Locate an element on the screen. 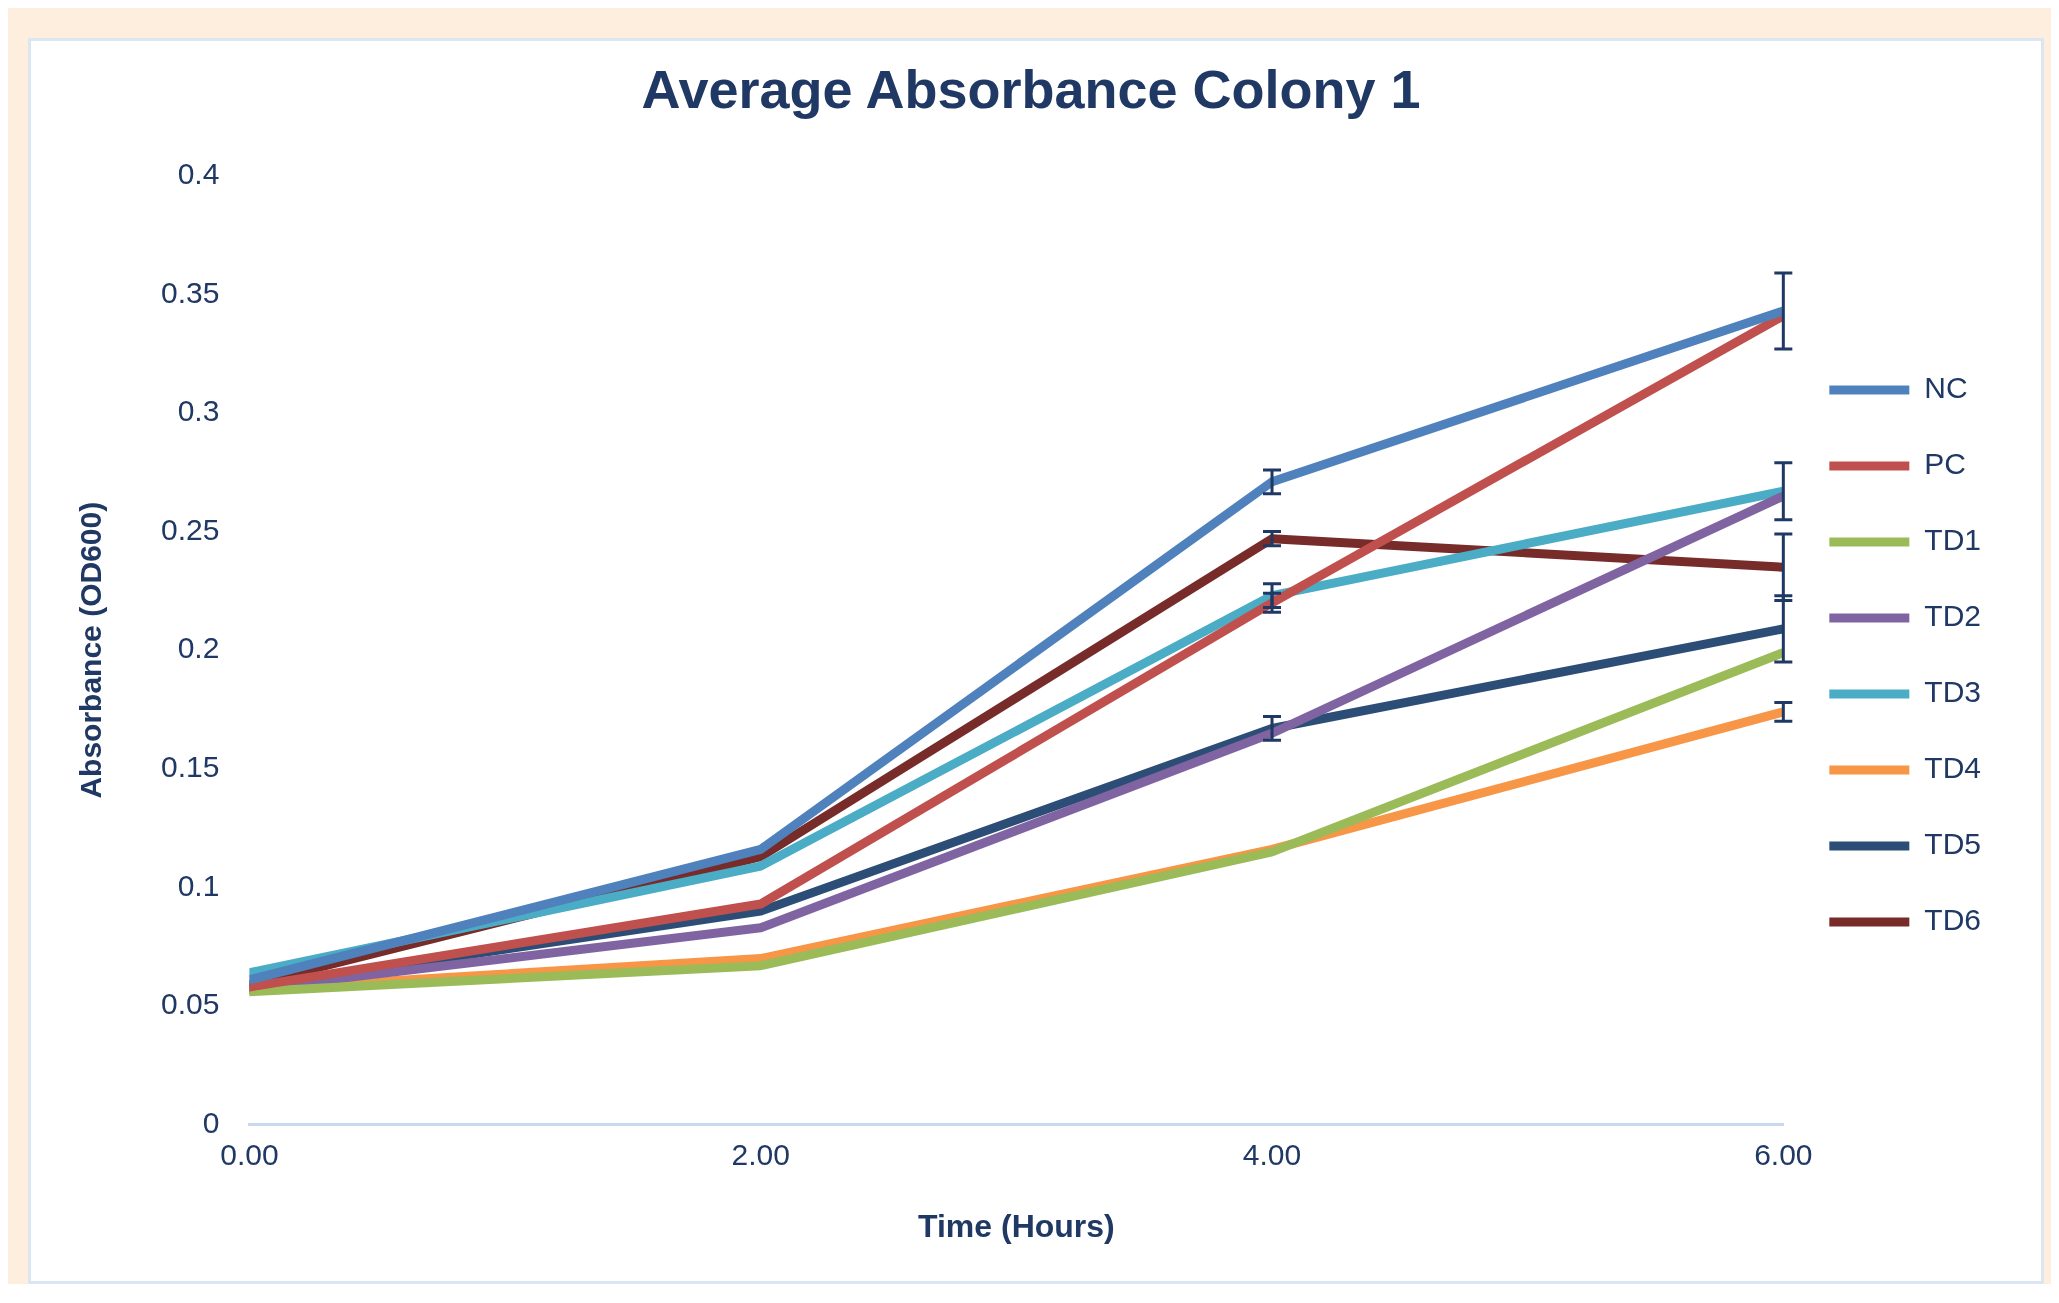 The height and width of the screenshot is (1303, 2059). legend-label: TD3 is located at coordinates (1953, 692).